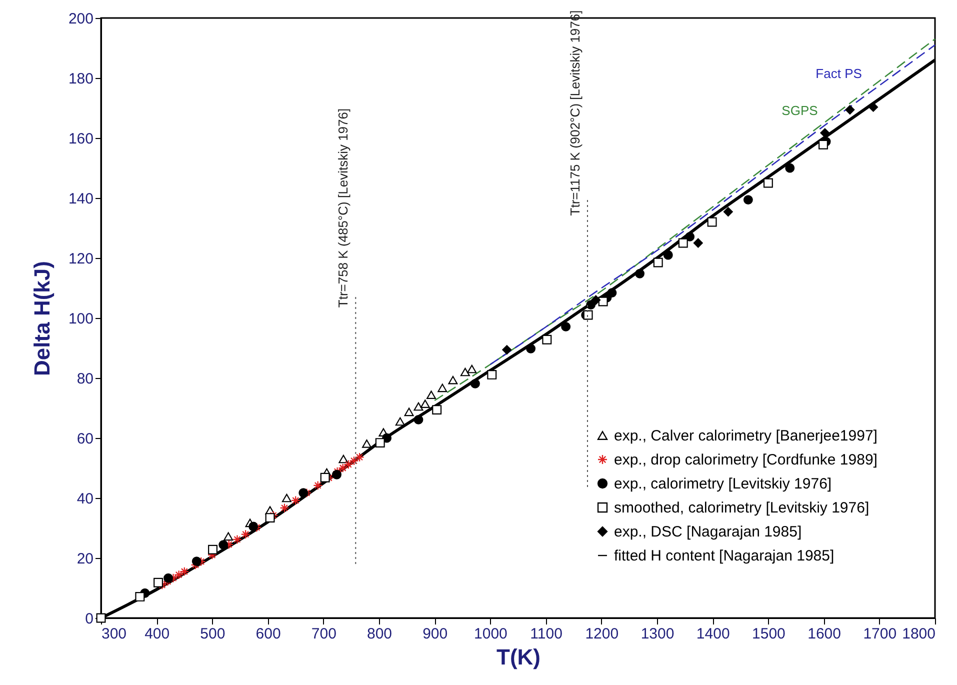  Describe the element at coordinates (85, 379) in the screenshot. I see `y-tick-label: 80` at that location.